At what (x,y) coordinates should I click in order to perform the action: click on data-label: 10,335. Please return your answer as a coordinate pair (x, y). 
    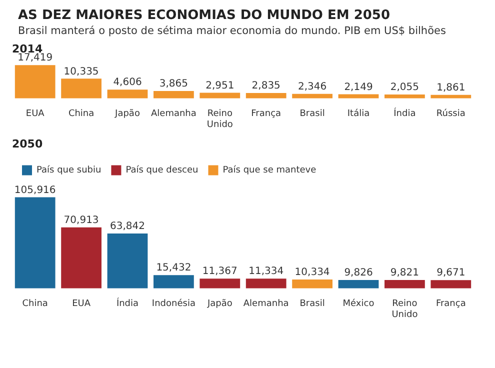
    Looking at the image, I should click on (81, 72).